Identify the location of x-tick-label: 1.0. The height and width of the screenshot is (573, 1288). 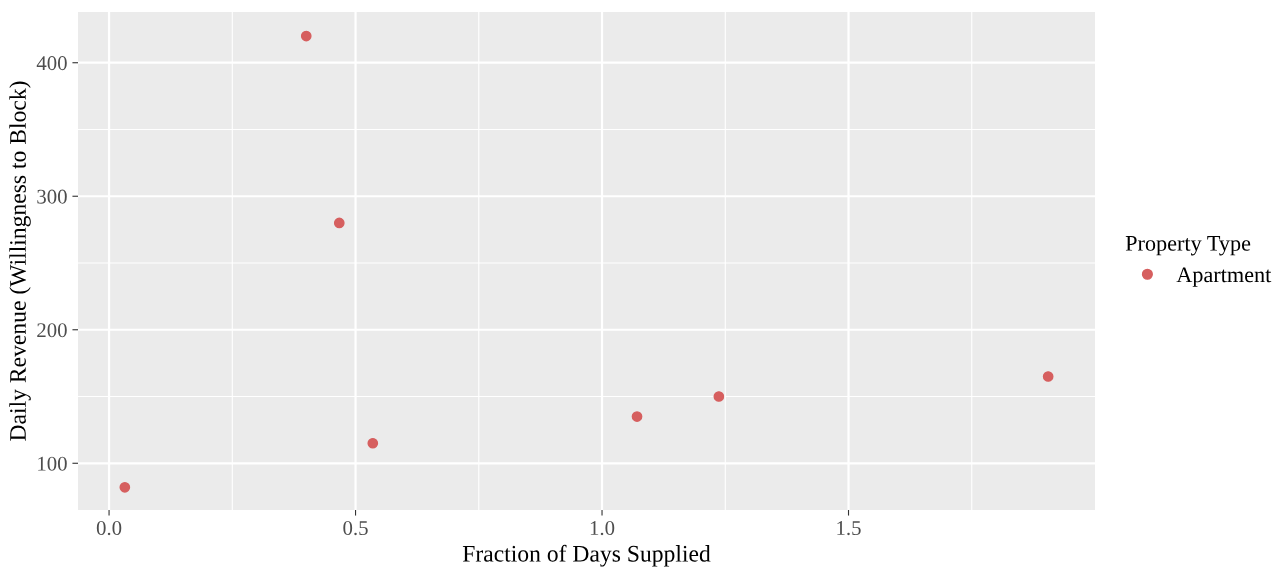
(602, 528).